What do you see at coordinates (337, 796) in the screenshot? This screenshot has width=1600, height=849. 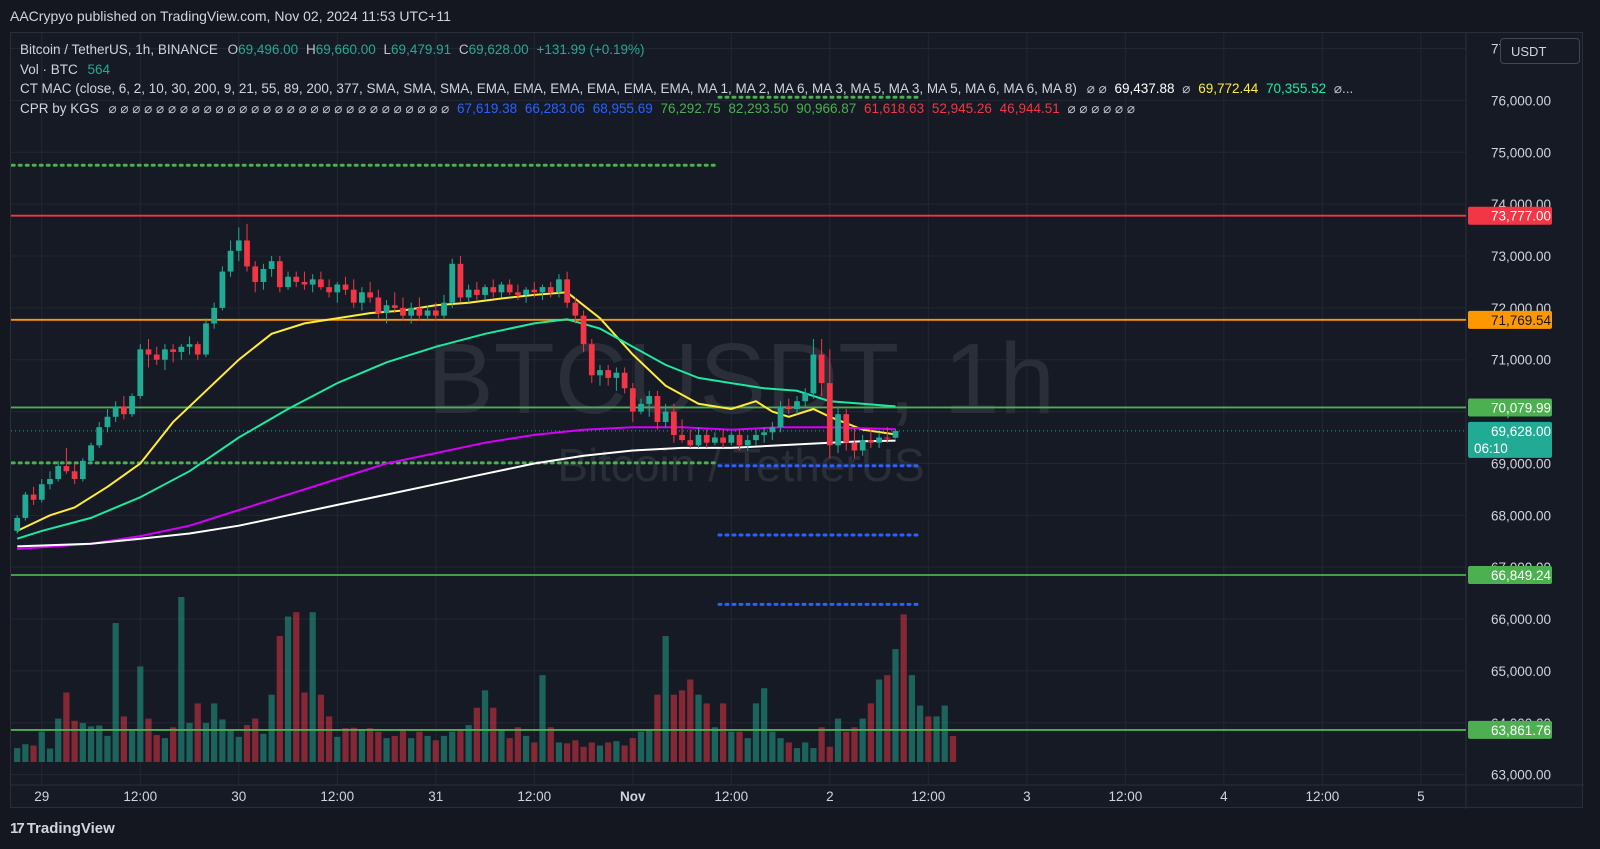 I see `time-axis-label: 12:00` at bounding box center [337, 796].